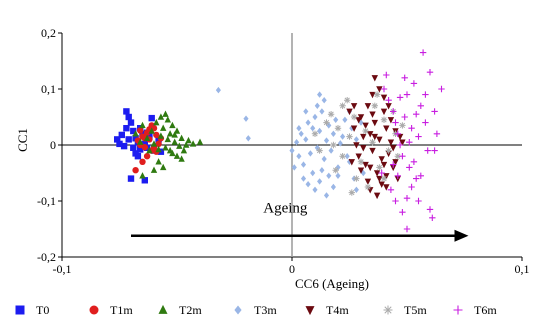  Describe the element at coordinates (48, 33) in the screenshot. I see `y-tick-label: 0,2` at that location.